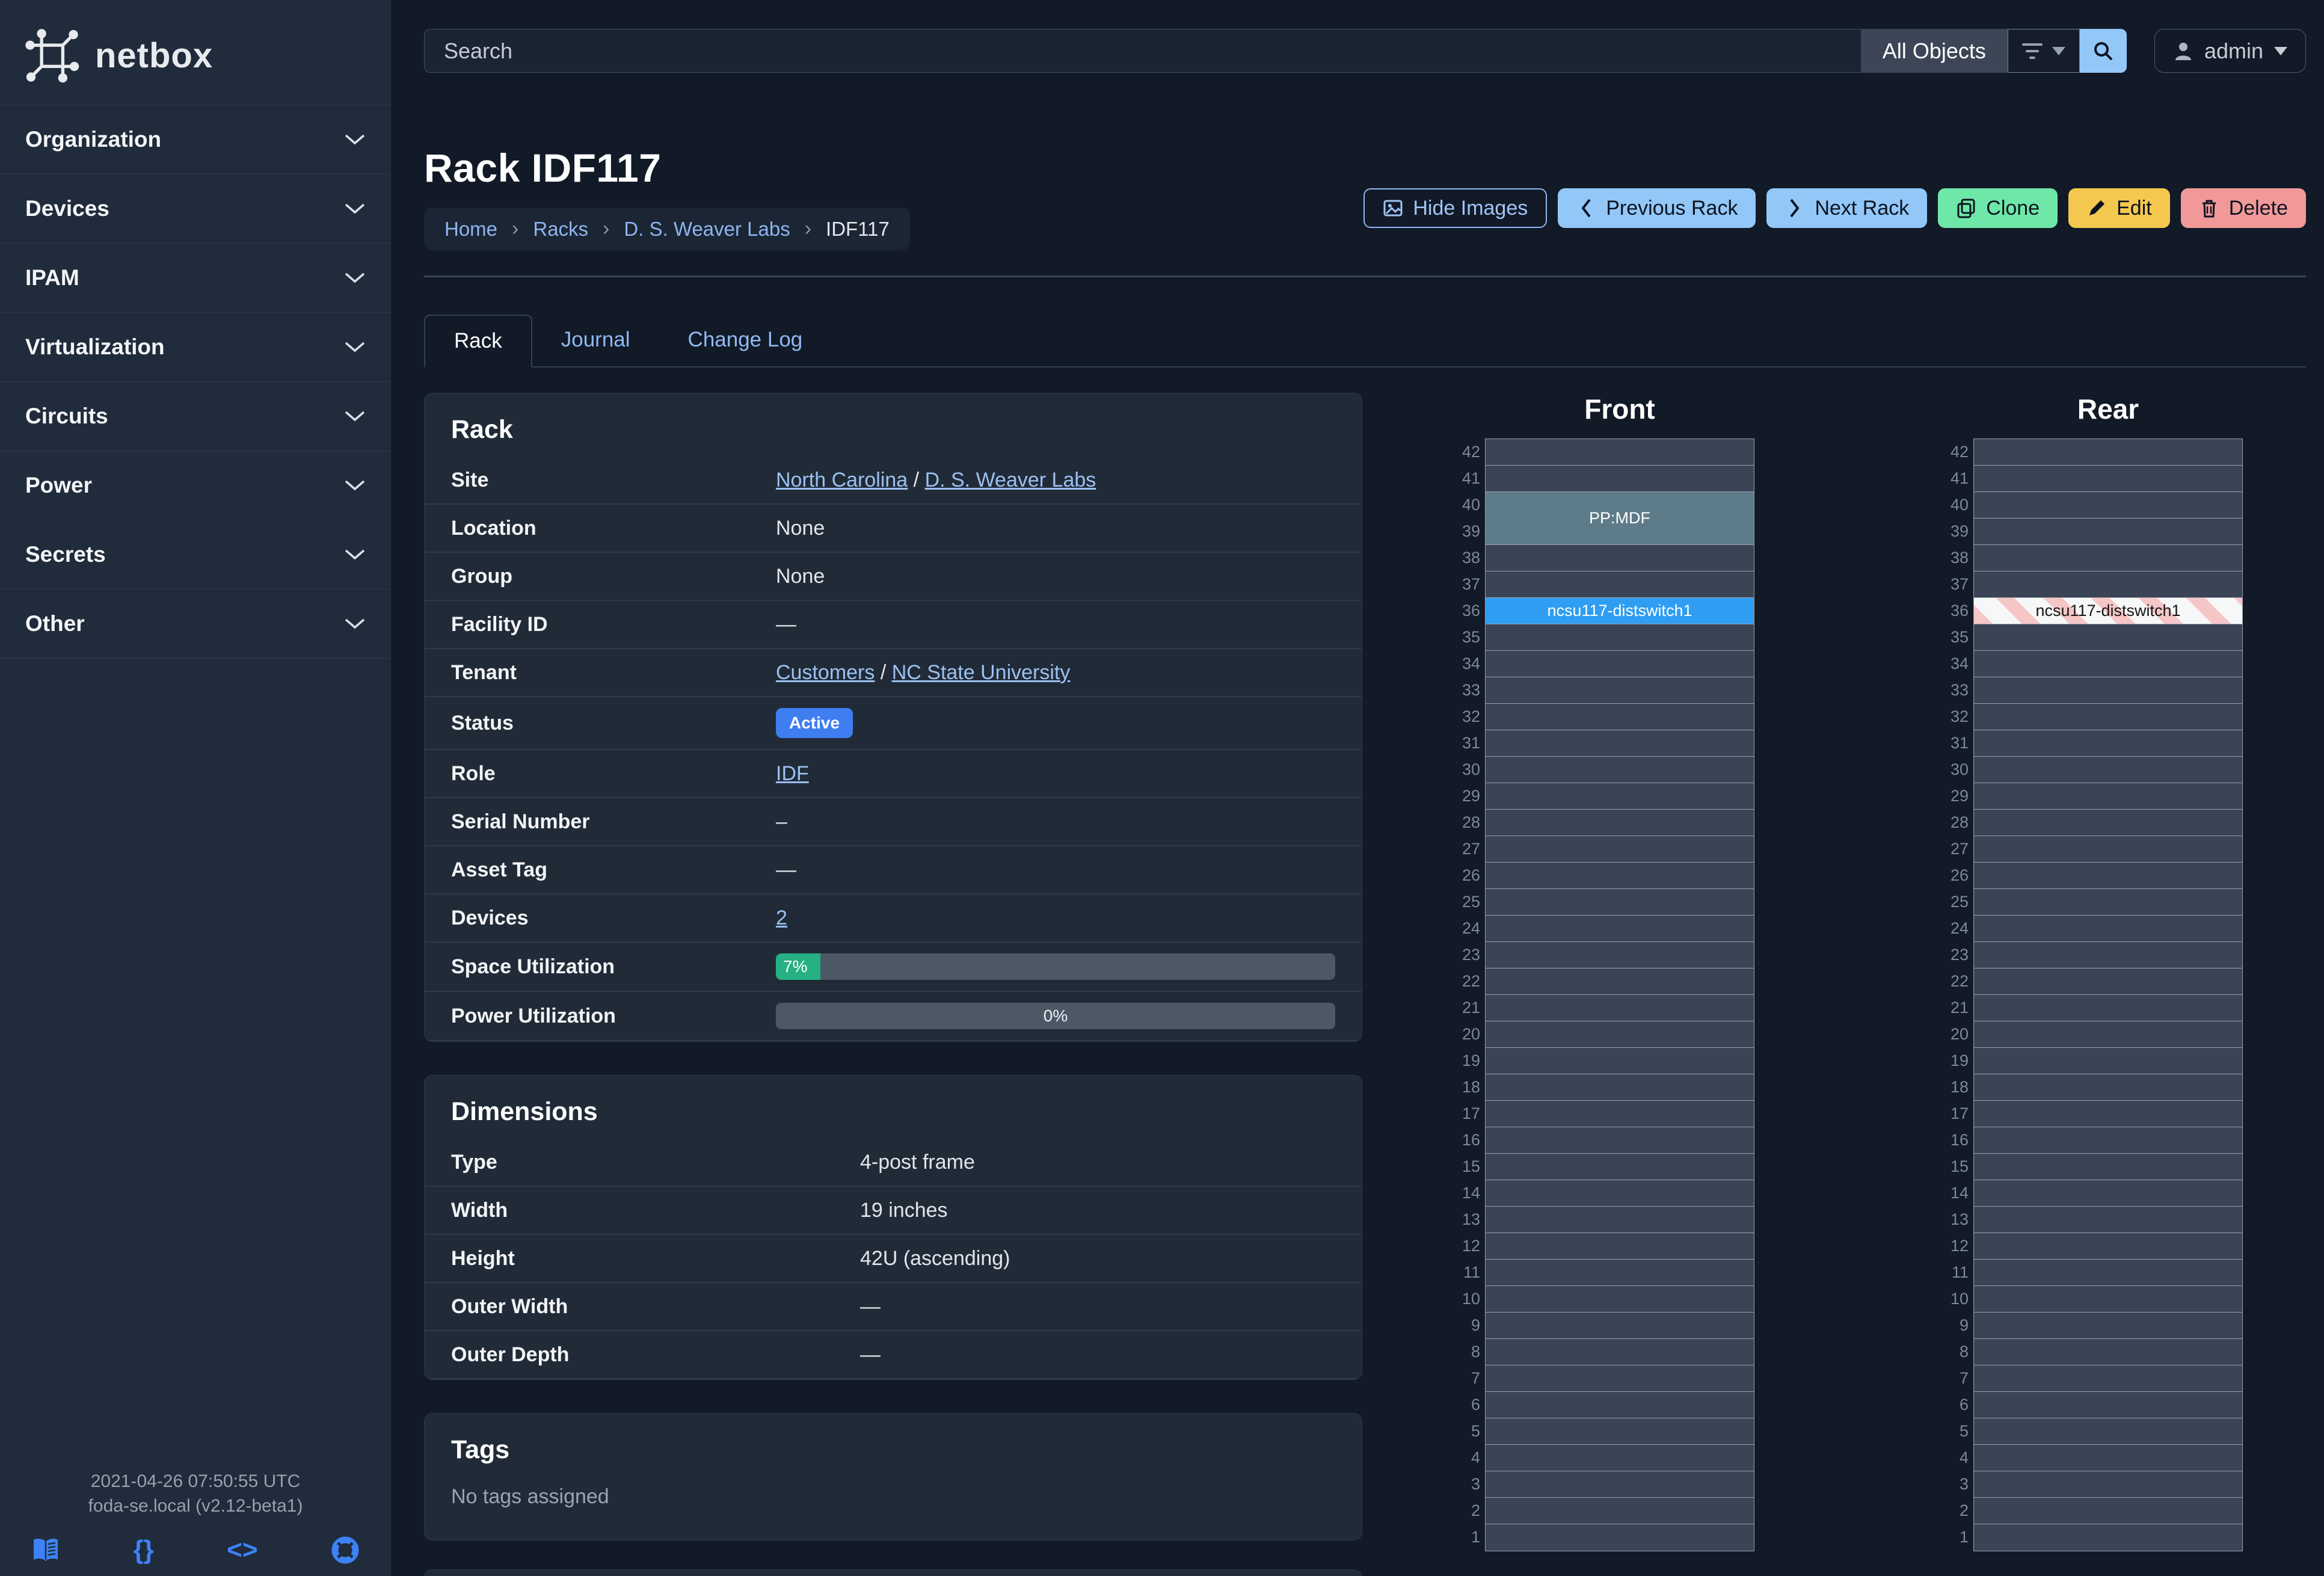 The width and height of the screenshot is (2324, 1576). I want to click on clone-button: Clone, so click(1998, 208).